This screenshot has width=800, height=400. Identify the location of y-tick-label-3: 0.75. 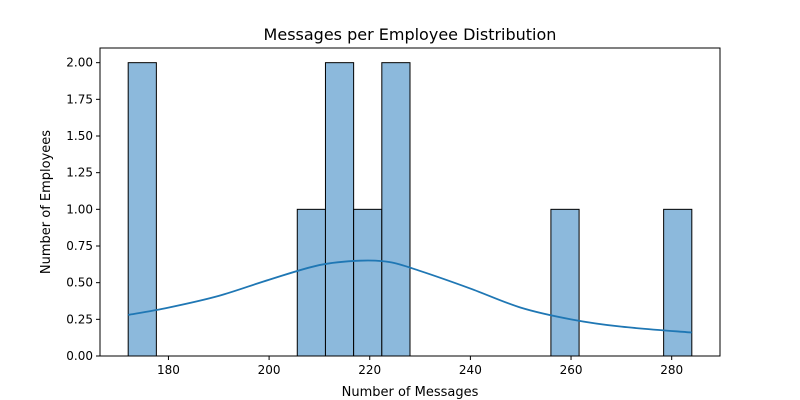
(79, 246).